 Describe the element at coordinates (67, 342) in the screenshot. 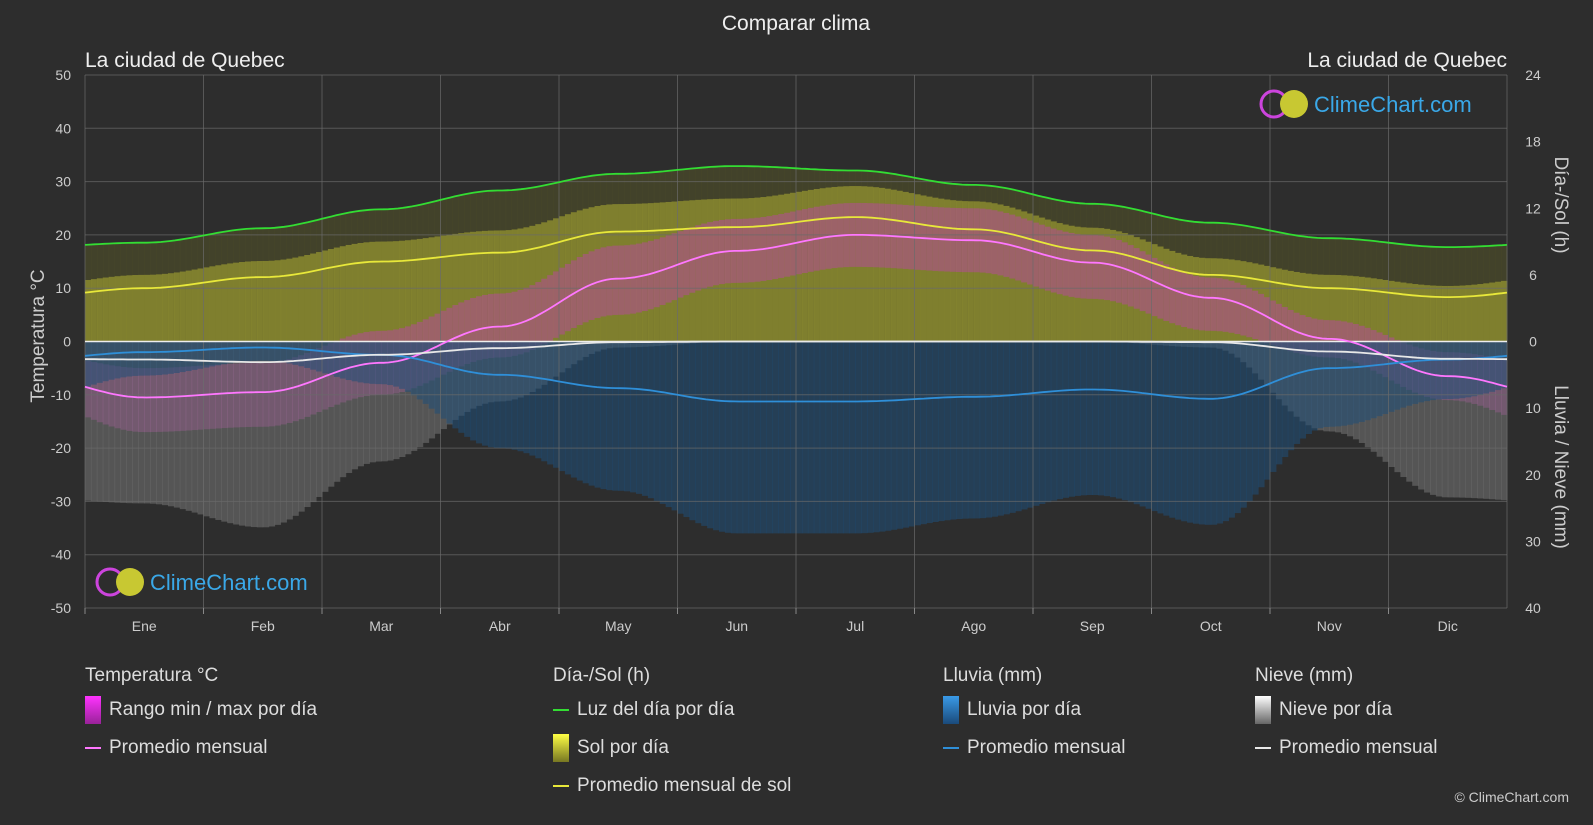

I see `y-left-tick: 0` at that location.